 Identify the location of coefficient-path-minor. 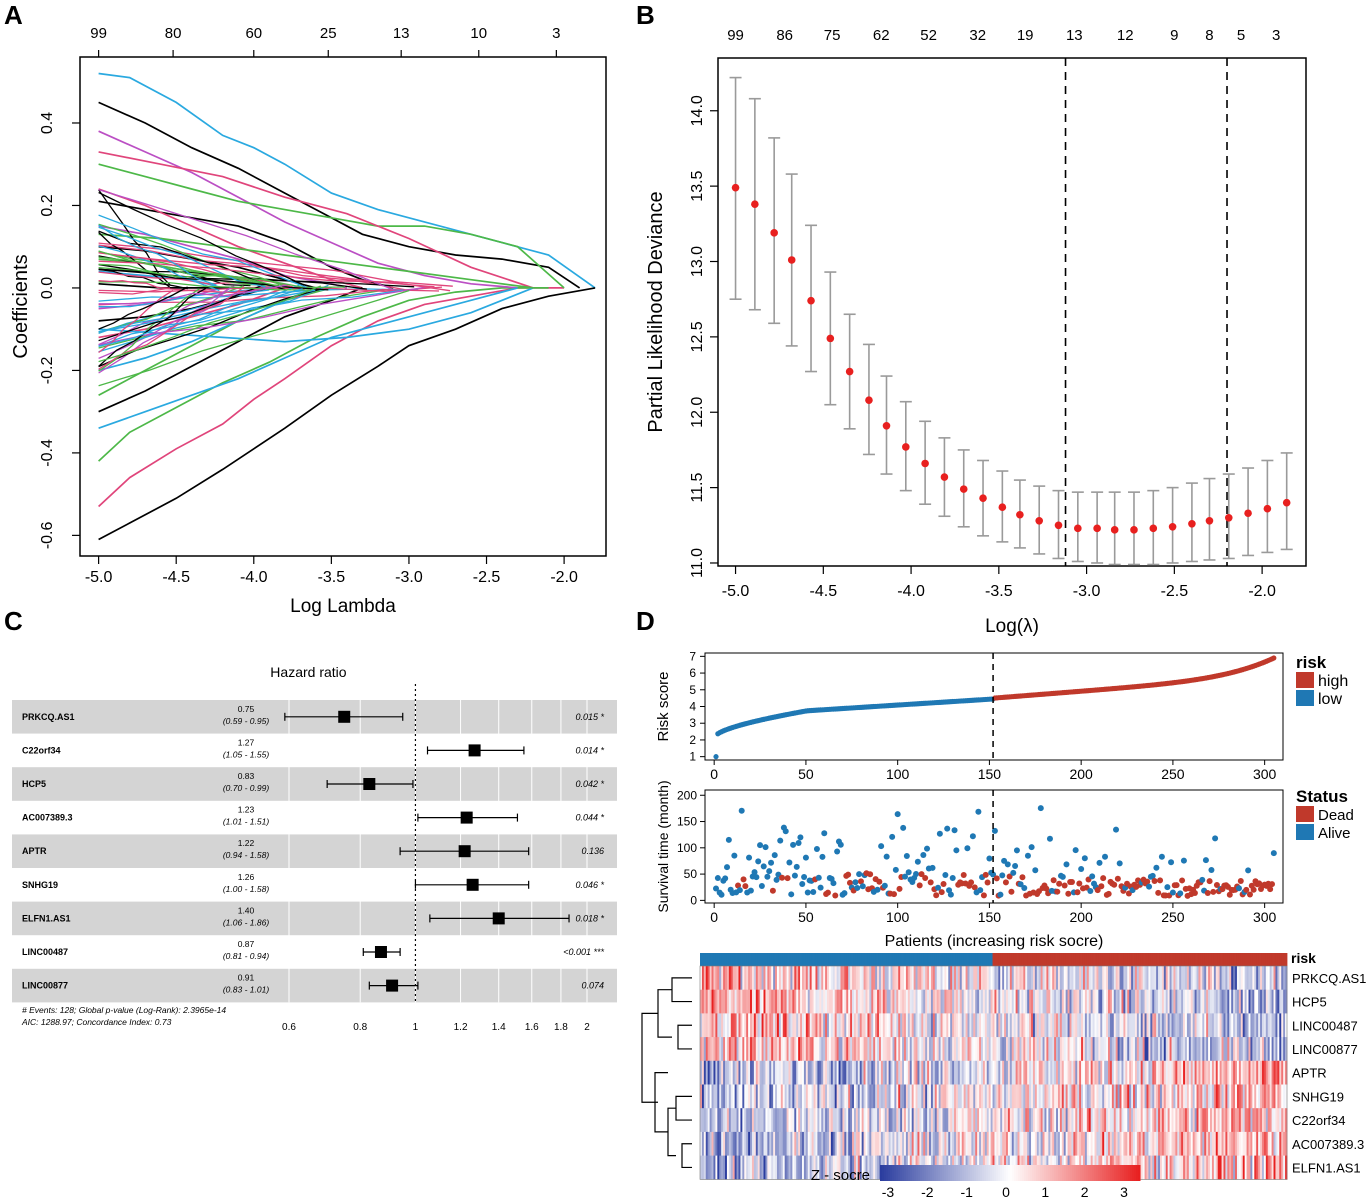
(254, 338).